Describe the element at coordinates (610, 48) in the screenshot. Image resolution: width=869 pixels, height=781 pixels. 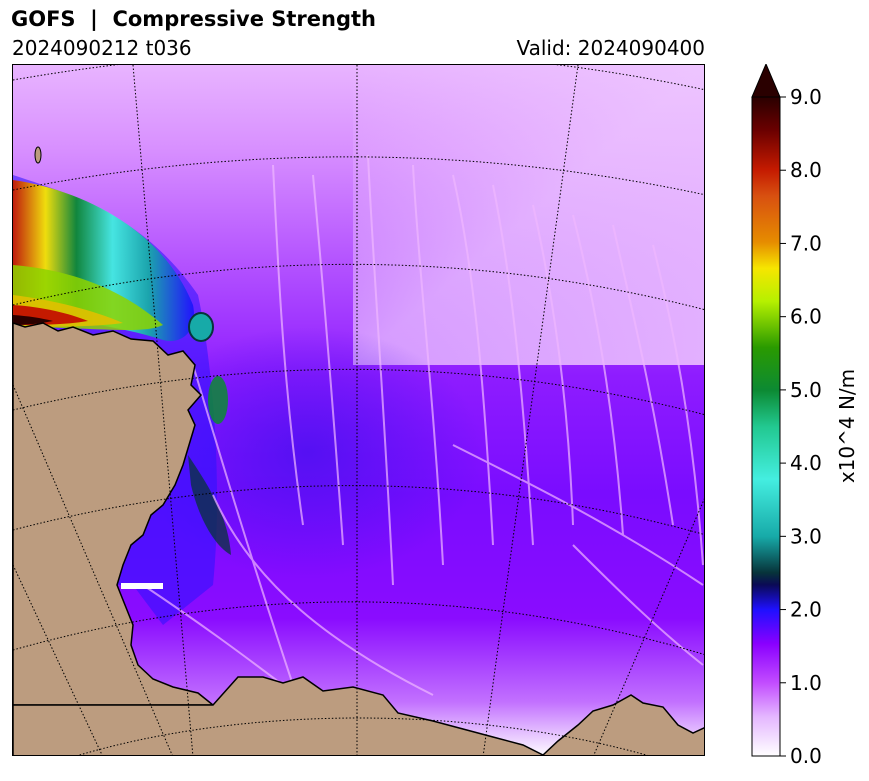
I see `valid-time-label: Valid: 2024090400` at that location.